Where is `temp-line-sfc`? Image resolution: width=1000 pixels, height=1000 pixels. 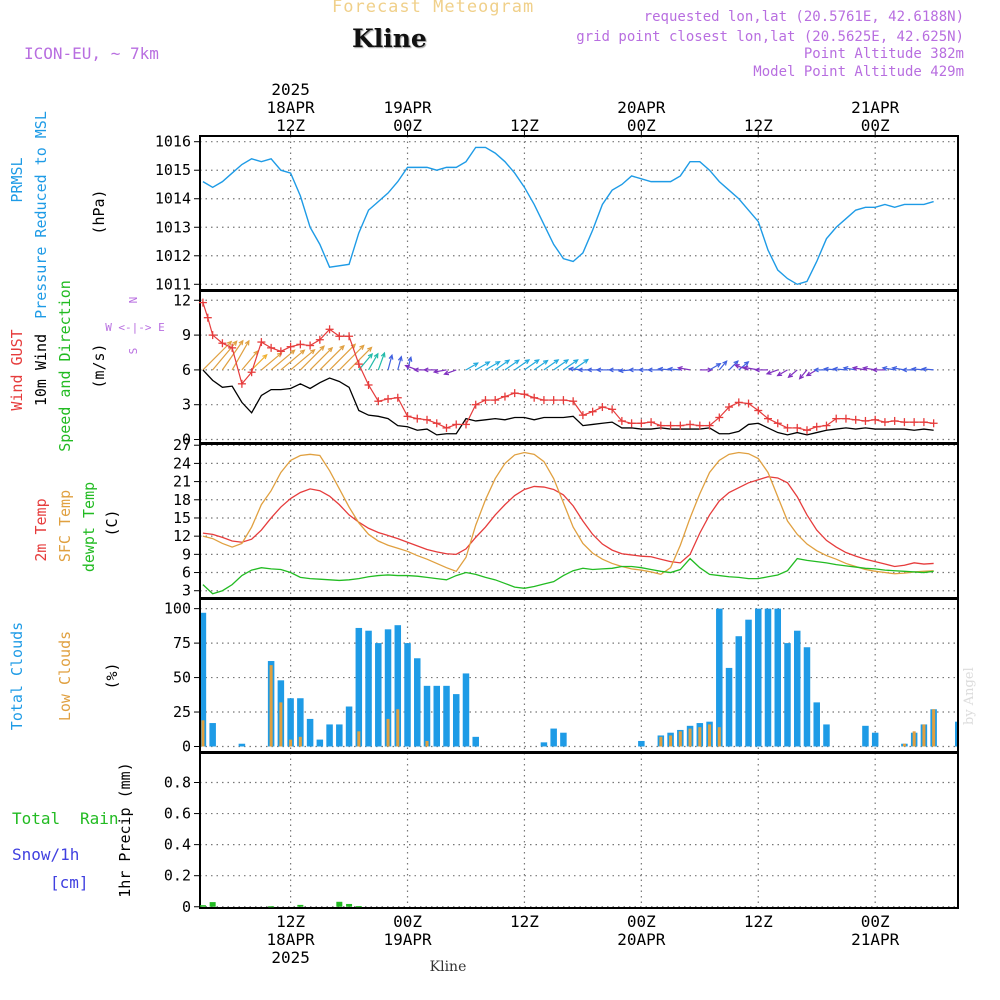
temp-line-sfc is located at coordinates (568, 513).